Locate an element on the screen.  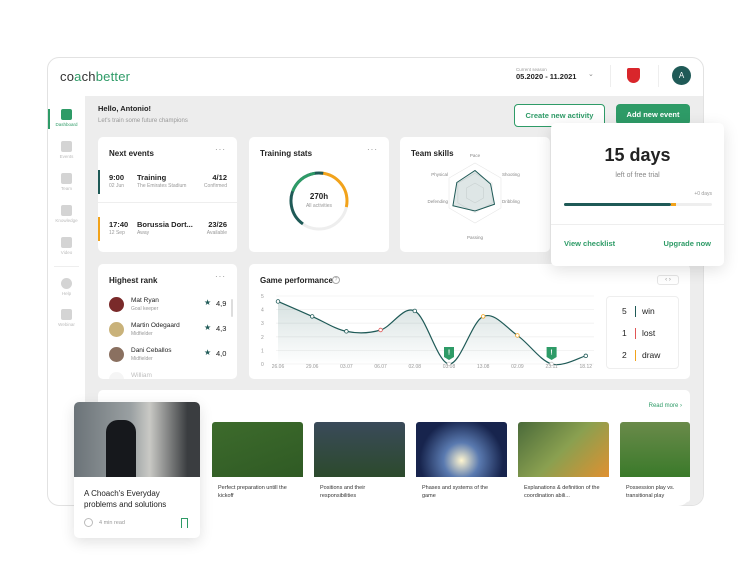
player-role: Midfielder is located at coordinates (142, 334).